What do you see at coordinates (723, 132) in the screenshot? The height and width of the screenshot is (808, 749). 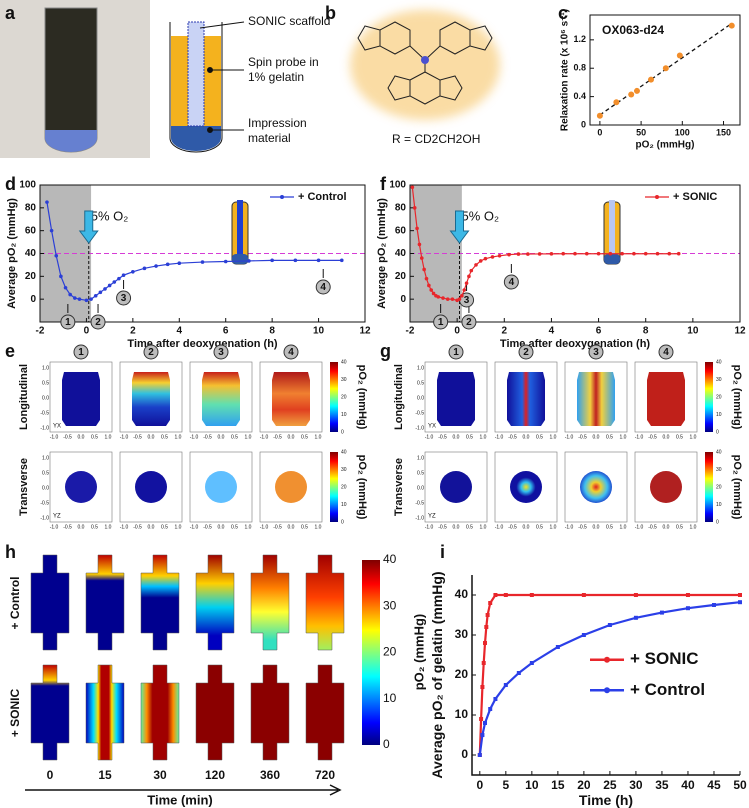 I see `x-tick-label: 150` at bounding box center [723, 132].